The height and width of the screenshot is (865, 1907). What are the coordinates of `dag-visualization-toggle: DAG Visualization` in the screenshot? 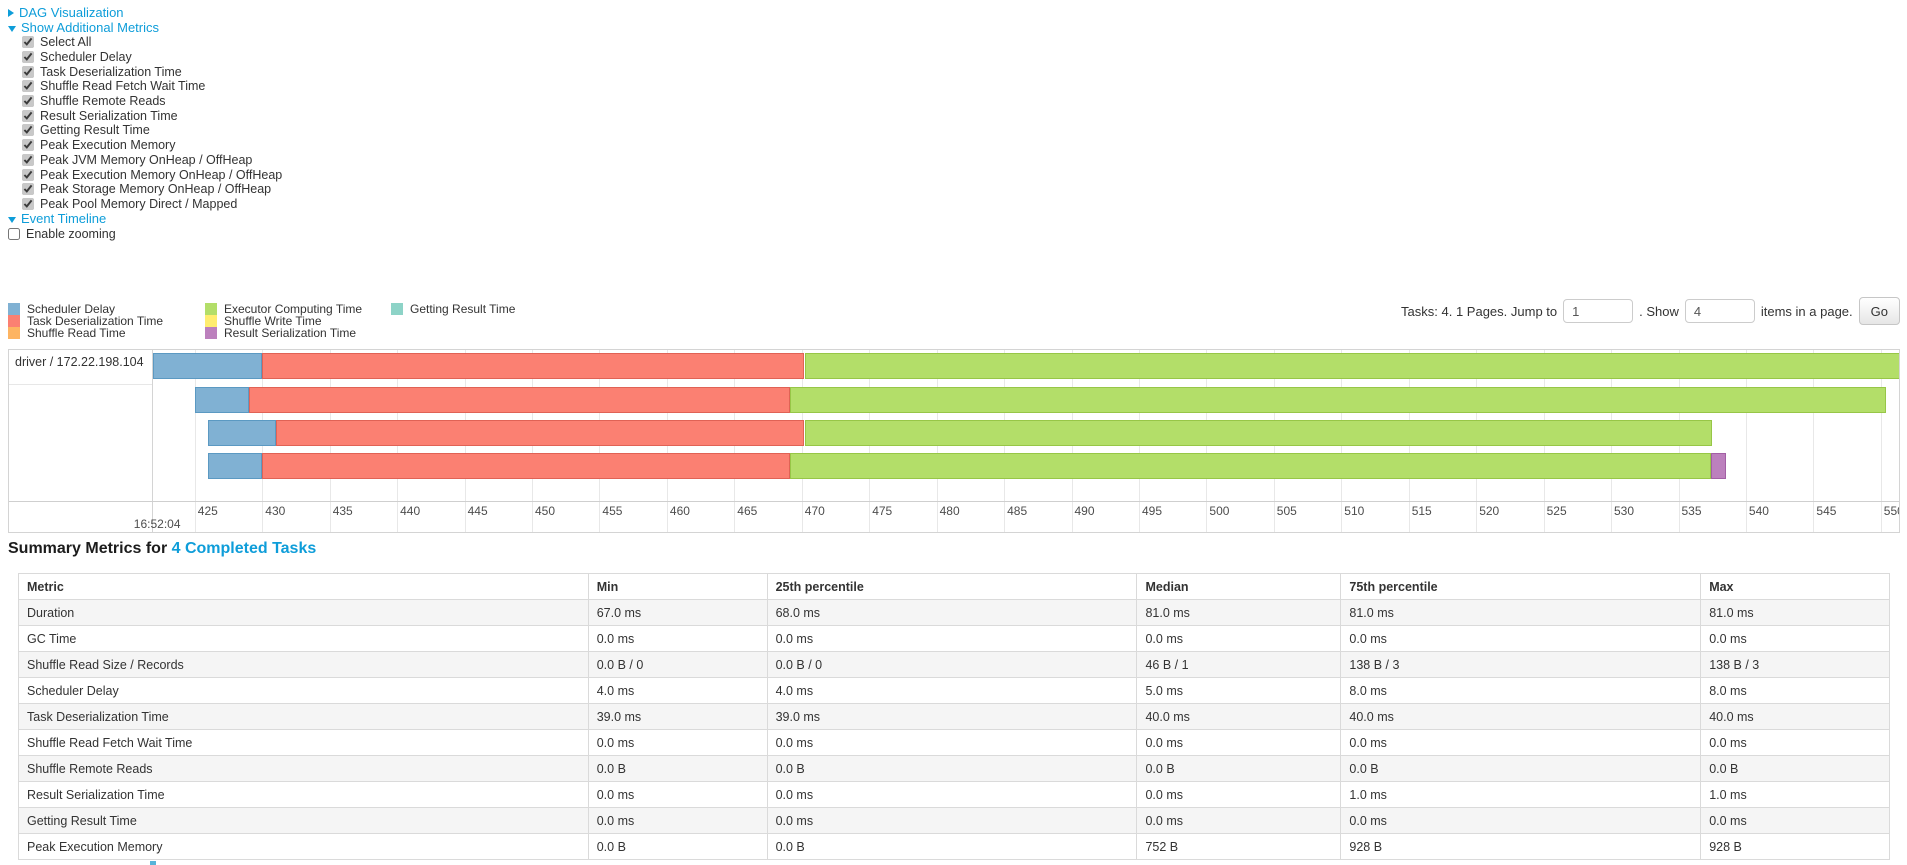 It's located at (145, 12).